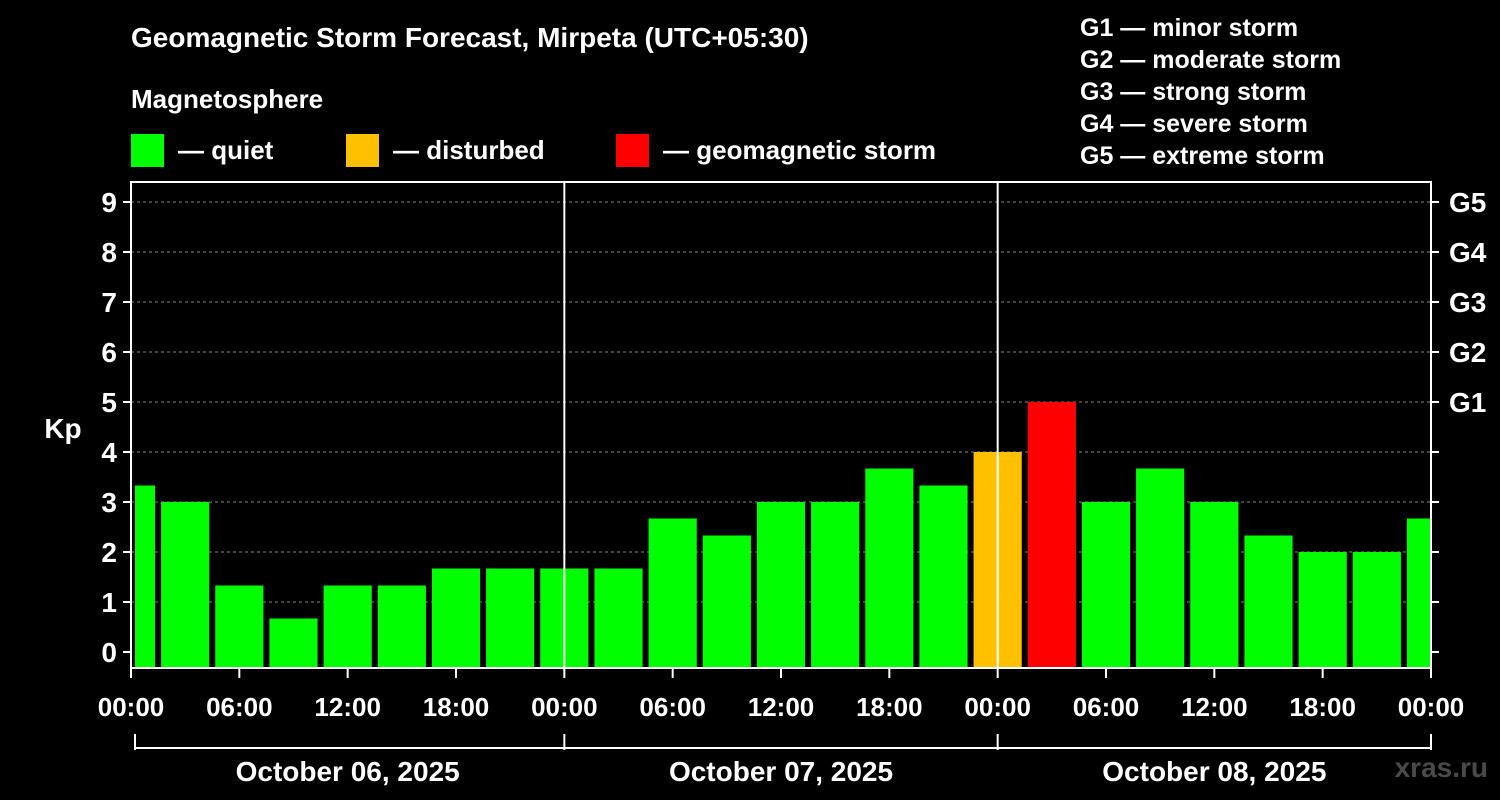  What do you see at coordinates (109, 402) in the screenshot?
I see `y-tick-label-5: 5` at bounding box center [109, 402].